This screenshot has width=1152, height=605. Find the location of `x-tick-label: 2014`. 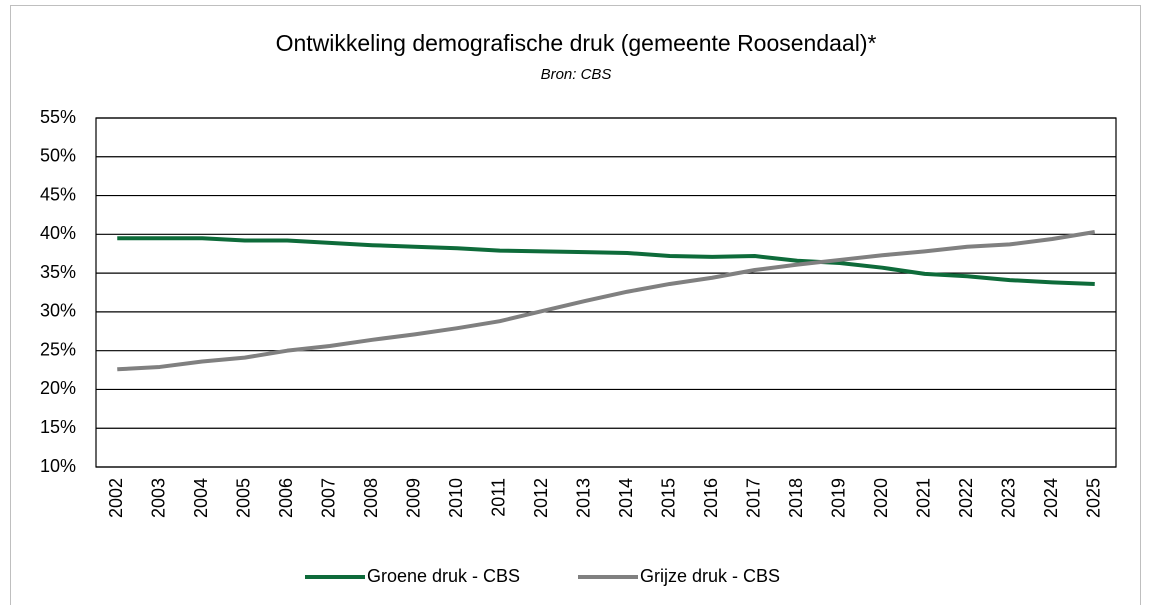

x-tick-label: 2014 is located at coordinates (626, 498).